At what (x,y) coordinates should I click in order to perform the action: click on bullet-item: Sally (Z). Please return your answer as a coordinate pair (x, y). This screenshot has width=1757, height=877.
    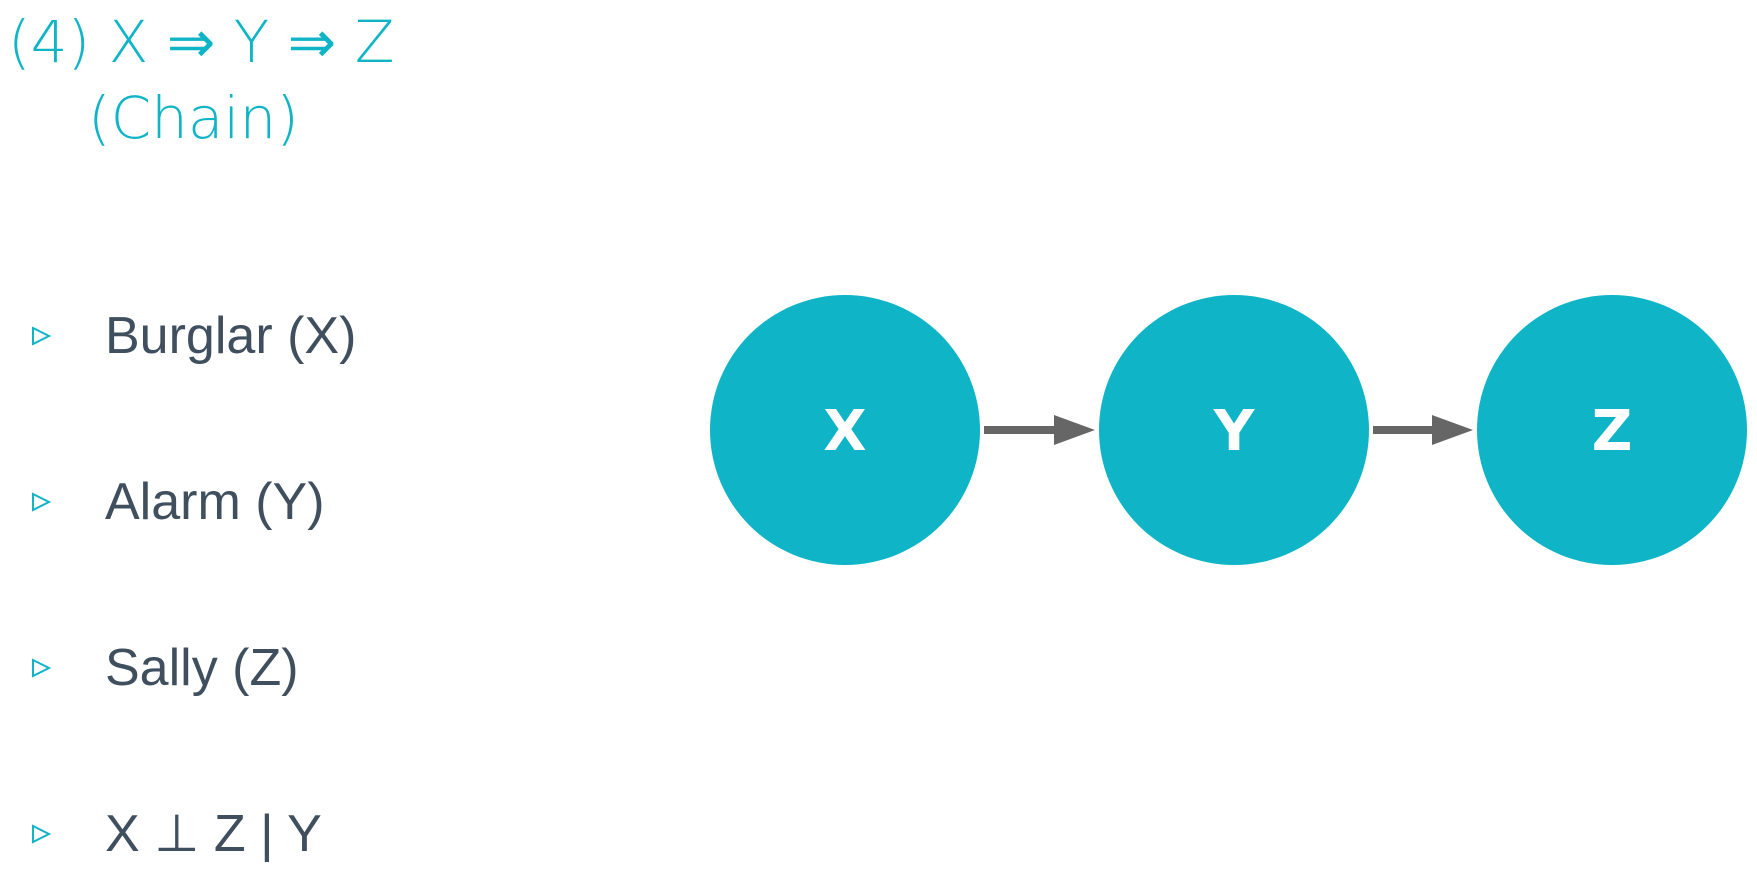
    Looking at the image, I should click on (164, 668).